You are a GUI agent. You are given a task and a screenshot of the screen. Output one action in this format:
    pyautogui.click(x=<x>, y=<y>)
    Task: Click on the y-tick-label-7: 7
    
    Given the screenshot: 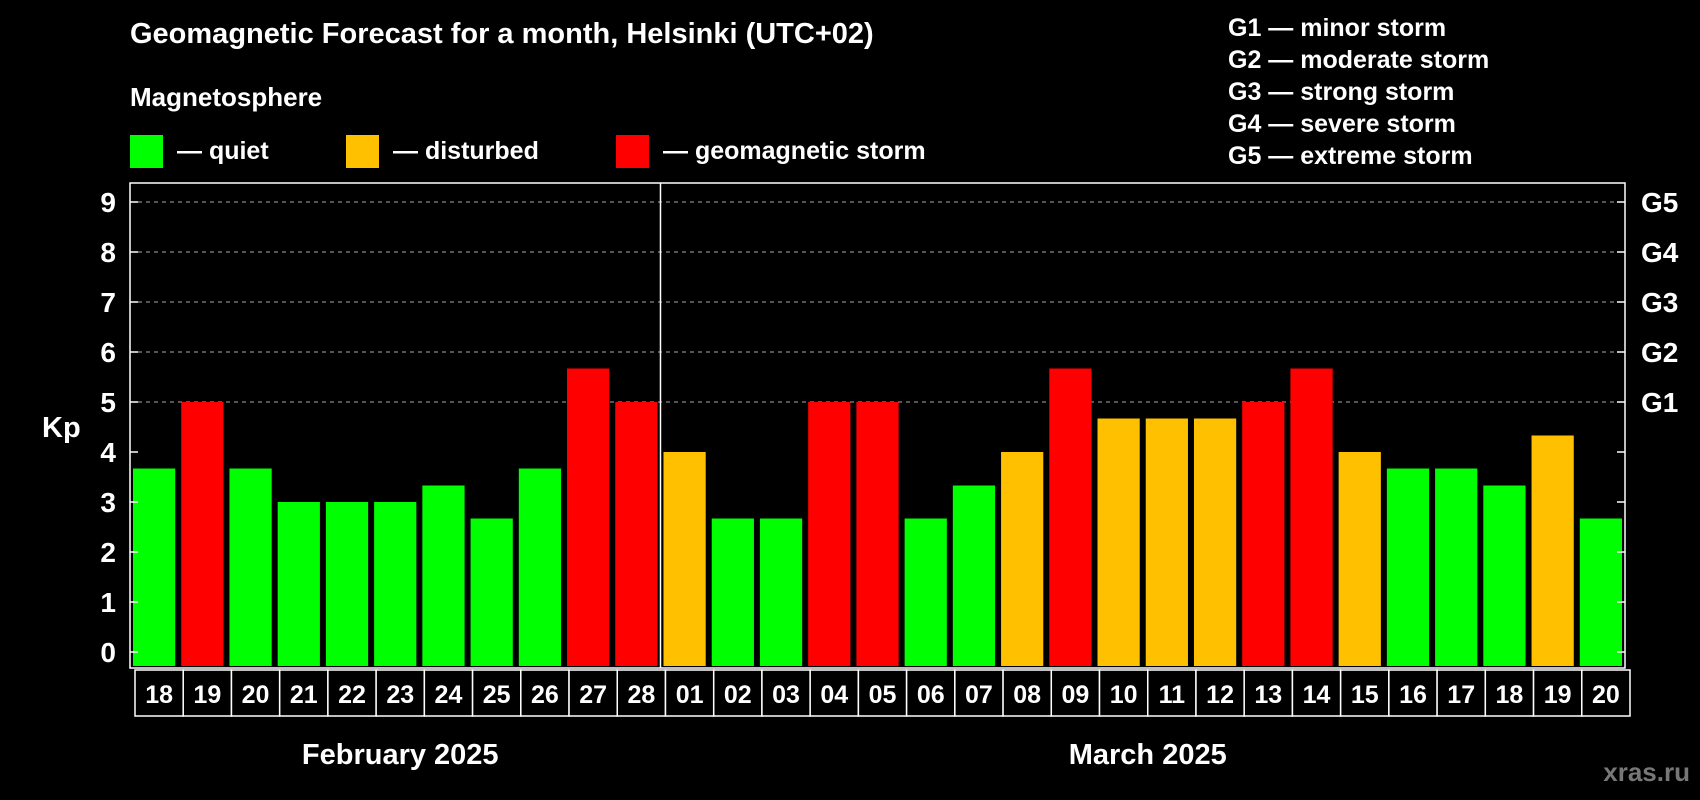 What is the action you would take?
    pyautogui.click(x=108, y=302)
    